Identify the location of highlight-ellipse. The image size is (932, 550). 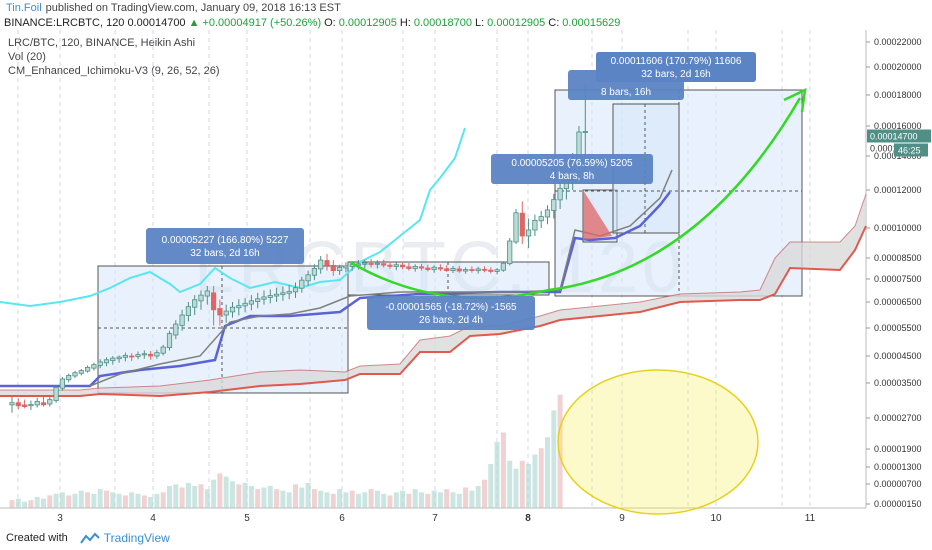
(658, 442).